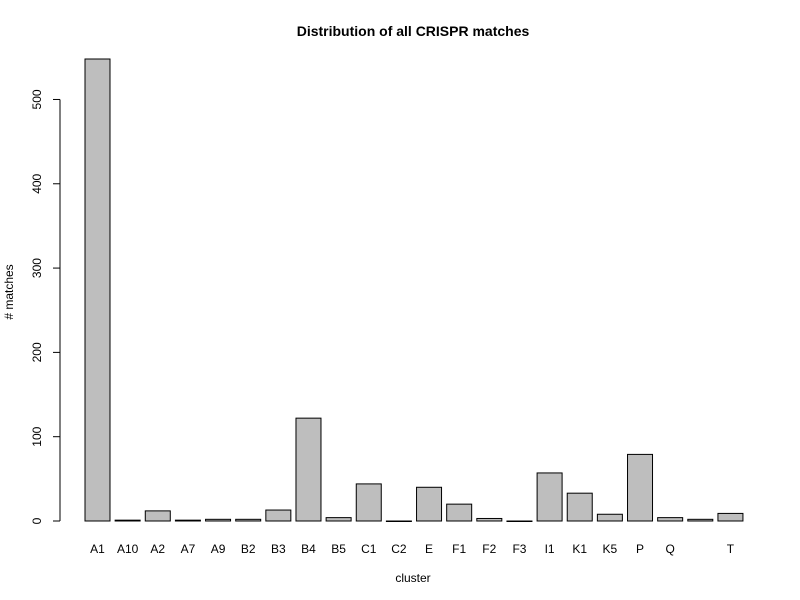  What do you see at coordinates (640, 549) in the screenshot?
I see `x-tick-label: P` at bounding box center [640, 549].